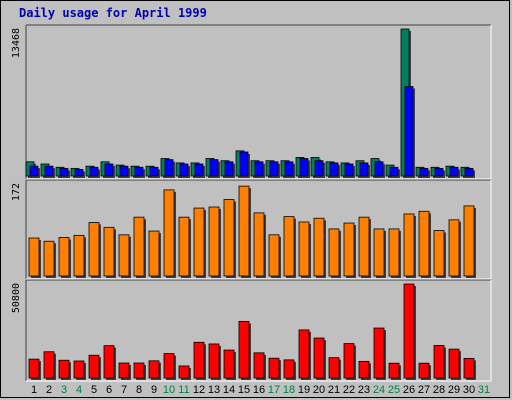  I want to click on x-tick-label-25: 25, so click(394, 390).